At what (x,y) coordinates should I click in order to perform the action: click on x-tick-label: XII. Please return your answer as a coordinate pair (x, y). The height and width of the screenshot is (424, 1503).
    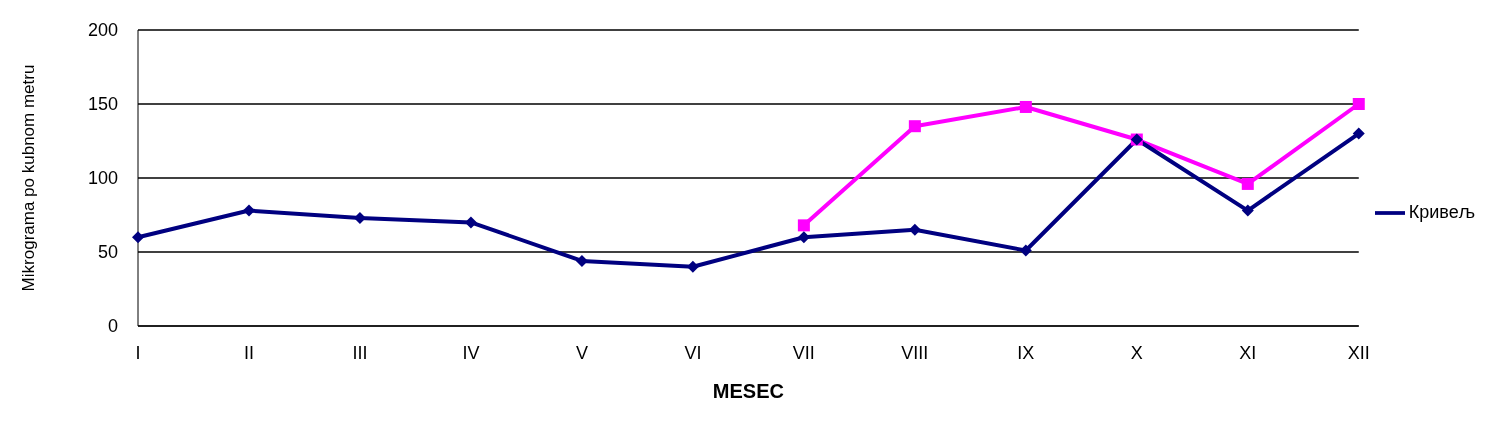
    Looking at the image, I should click on (1358, 352).